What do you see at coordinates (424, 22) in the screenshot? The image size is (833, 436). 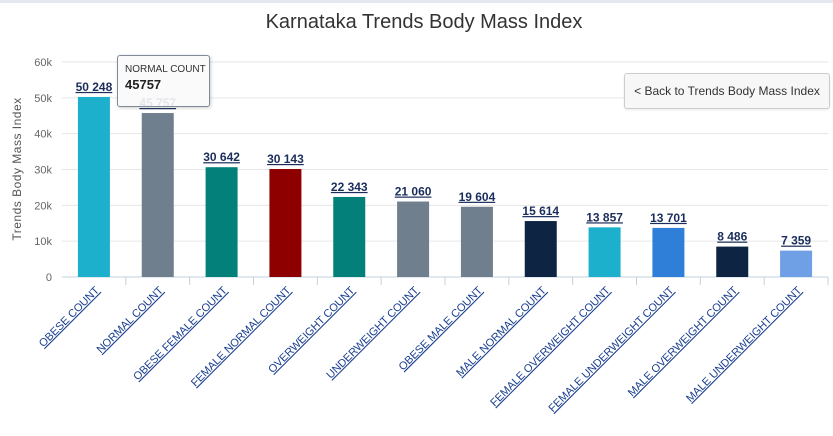 I see `chart-title: Karnataka Trends Body Mass Index` at bounding box center [424, 22].